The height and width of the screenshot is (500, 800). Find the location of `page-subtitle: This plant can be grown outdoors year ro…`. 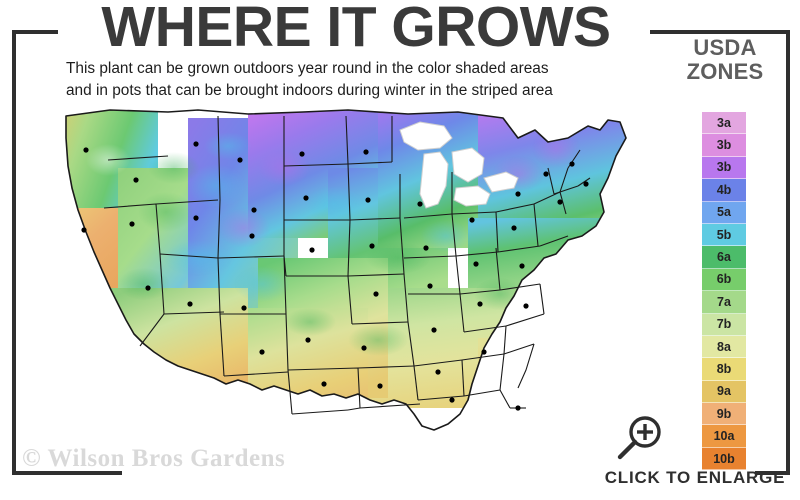

page-subtitle: This plant can be grown outdoors year ro… is located at coordinates (346, 80).